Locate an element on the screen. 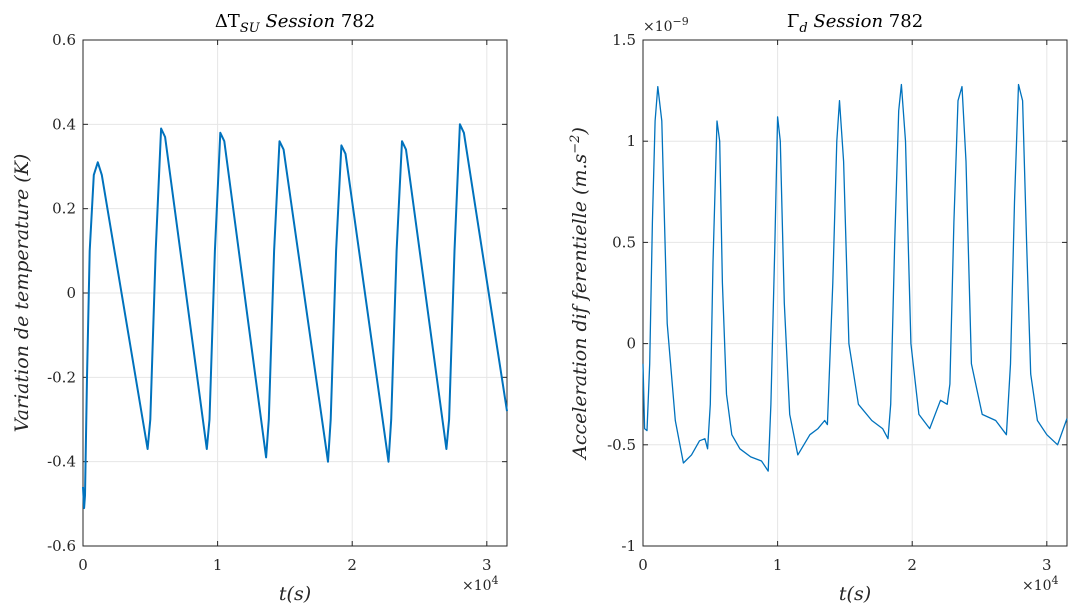 The image size is (1071, 611). acceleration-y-tick-label: 0 is located at coordinates (631, 344).